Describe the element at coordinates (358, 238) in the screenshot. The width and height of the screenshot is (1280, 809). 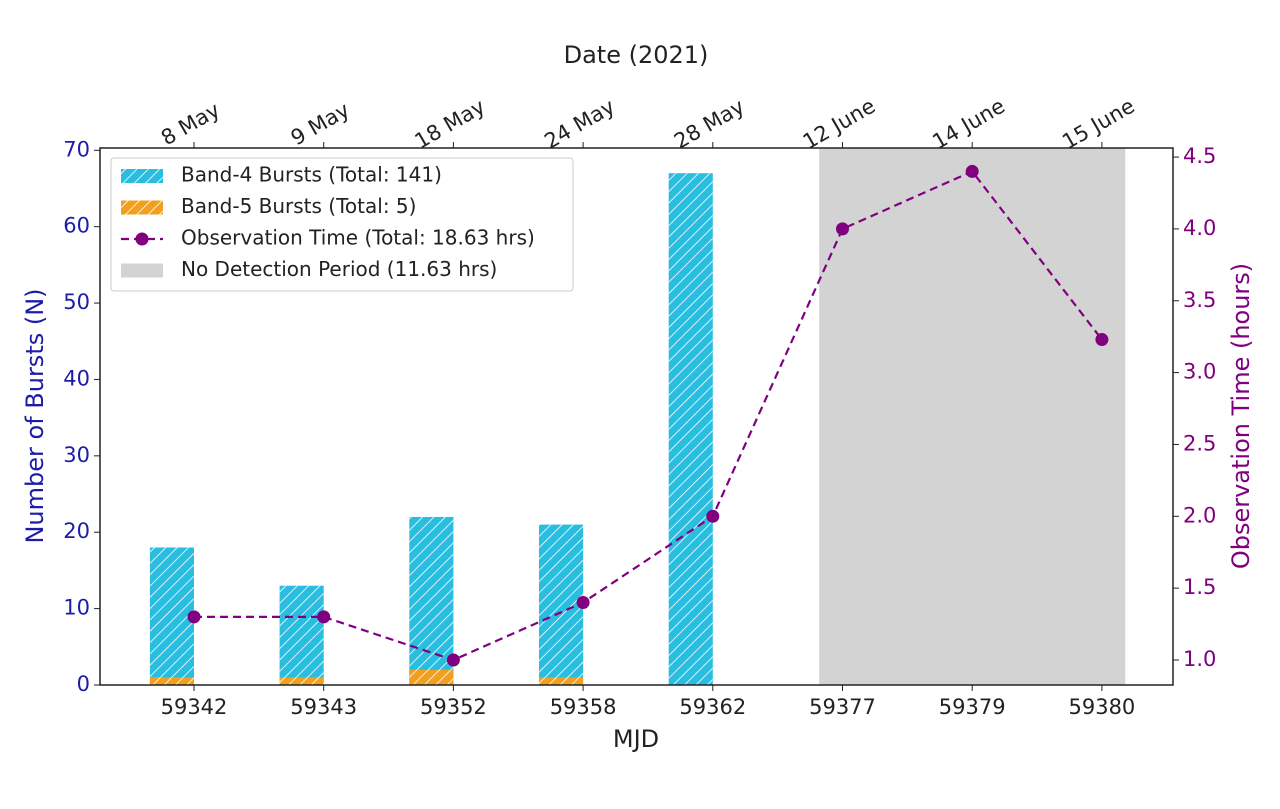
I see `legend-label: Observation Time (Total: 18.63 hrs)` at that location.